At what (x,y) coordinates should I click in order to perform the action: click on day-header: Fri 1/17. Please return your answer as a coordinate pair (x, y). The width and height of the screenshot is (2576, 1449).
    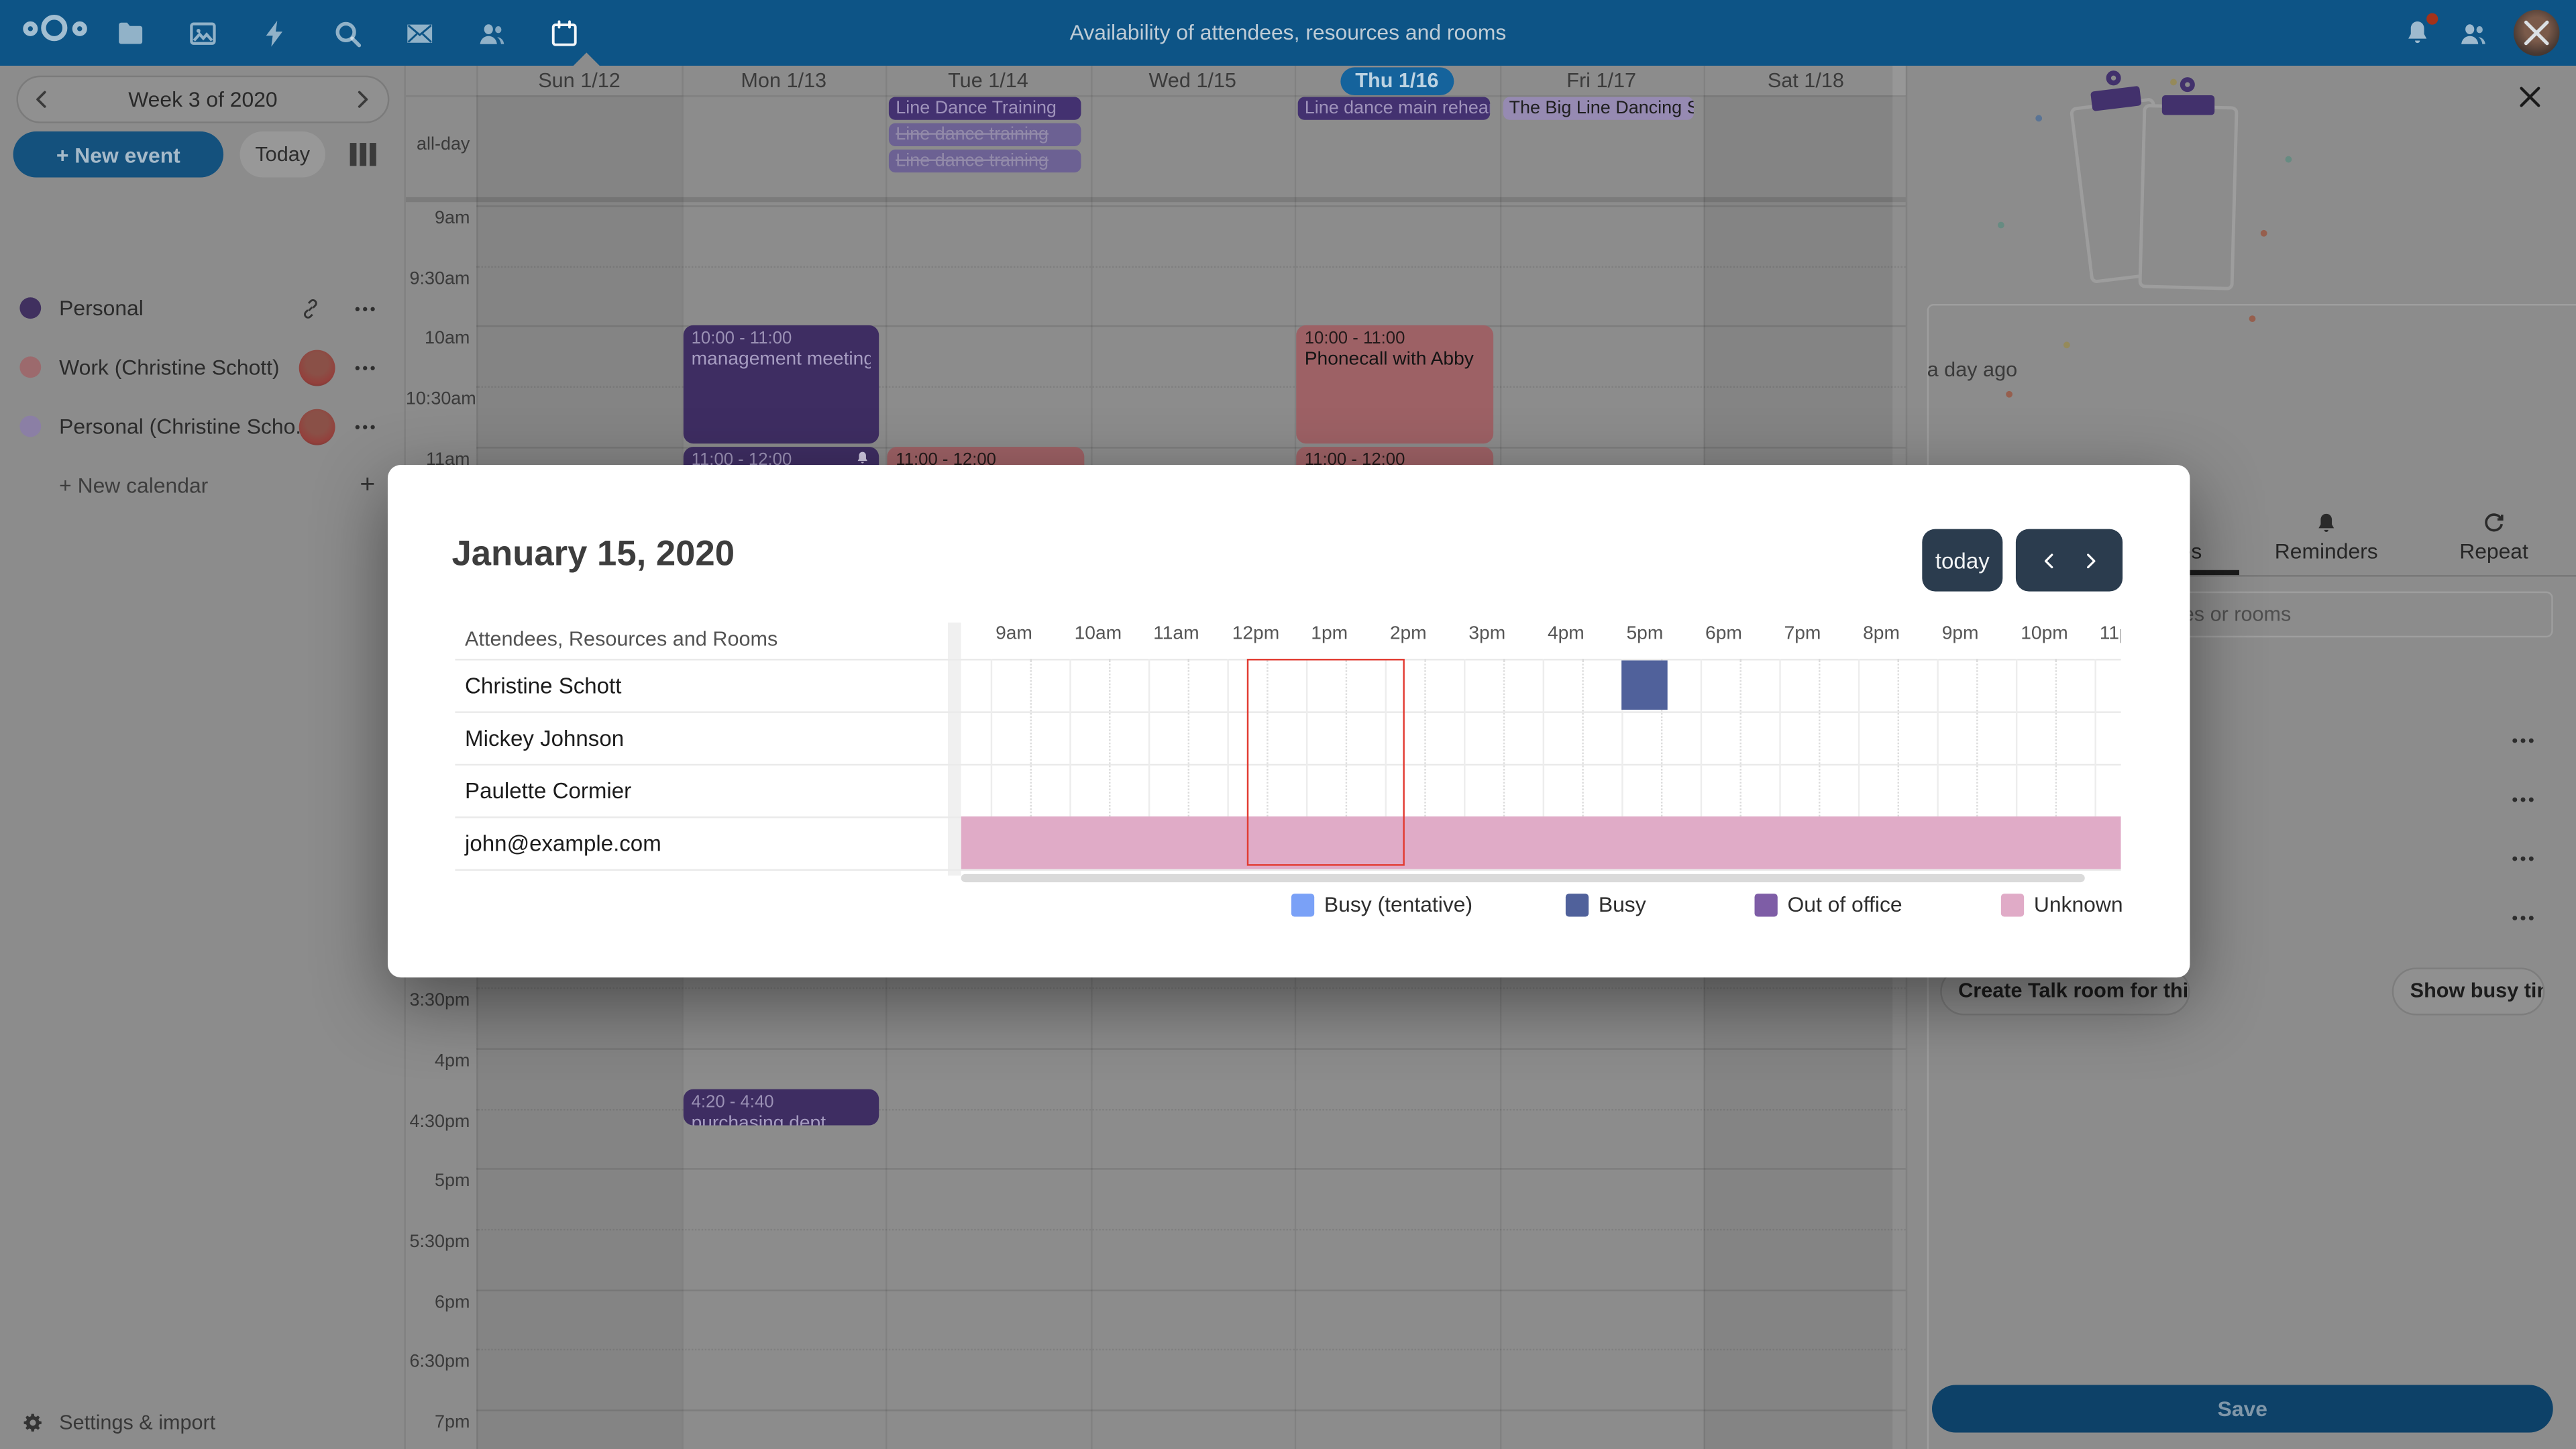
    Looking at the image, I should click on (1601, 80).